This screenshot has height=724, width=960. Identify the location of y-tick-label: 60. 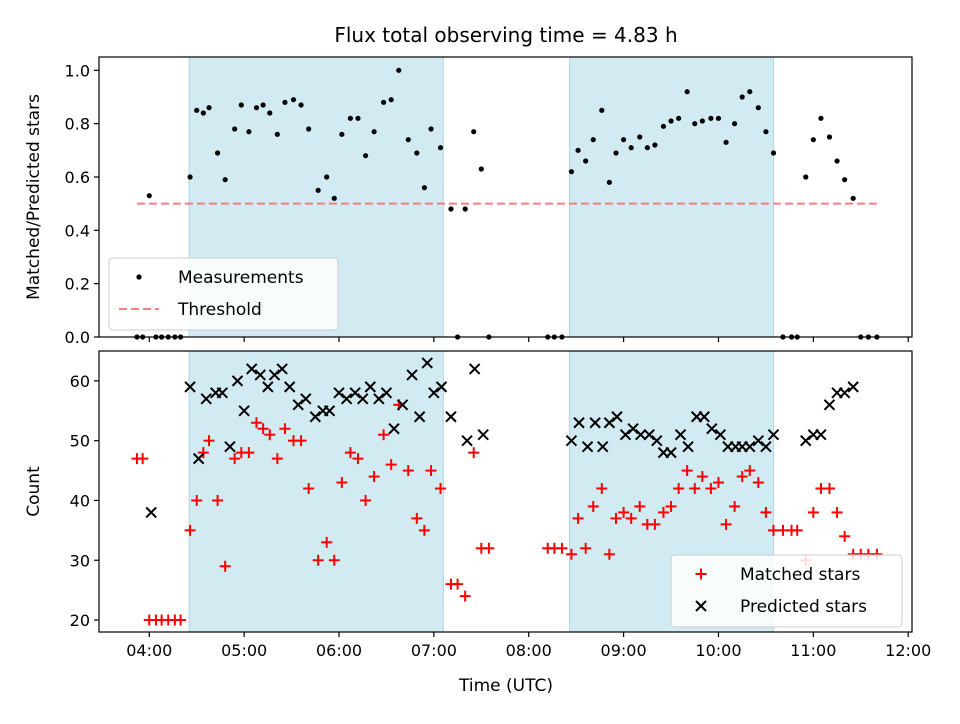
(80, 381).